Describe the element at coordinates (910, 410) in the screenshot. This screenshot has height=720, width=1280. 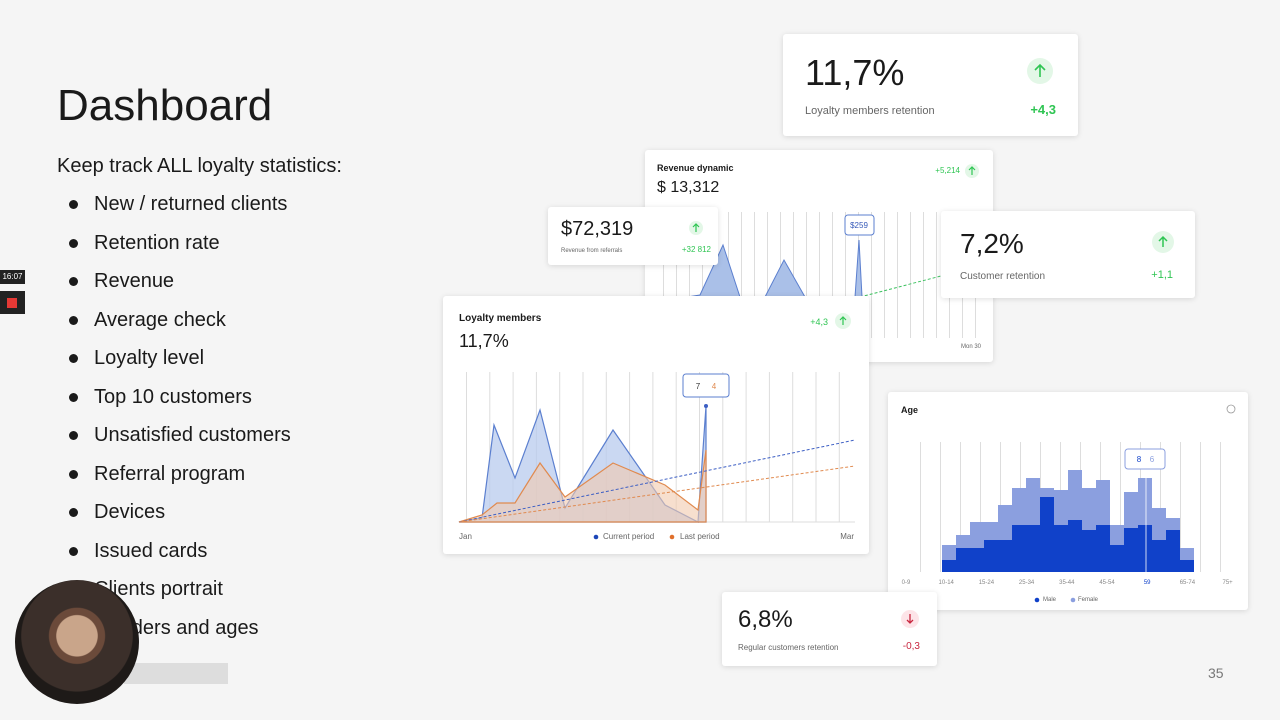
I see `card-title: Age` at that location.